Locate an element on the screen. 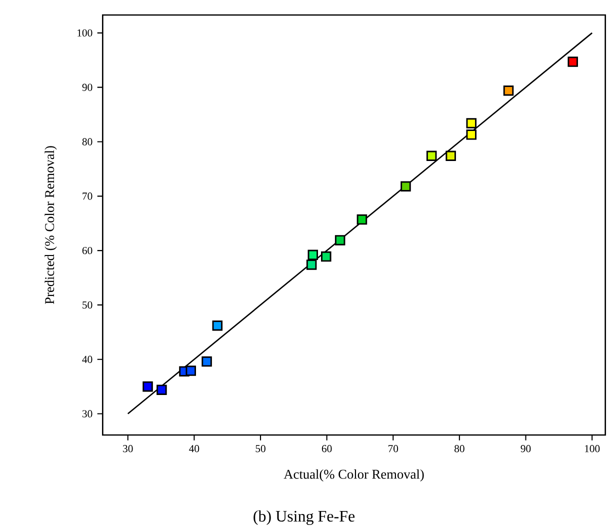 The image size is (608, 531). y-tick-label: 40 is located at coordinates (87, 359).